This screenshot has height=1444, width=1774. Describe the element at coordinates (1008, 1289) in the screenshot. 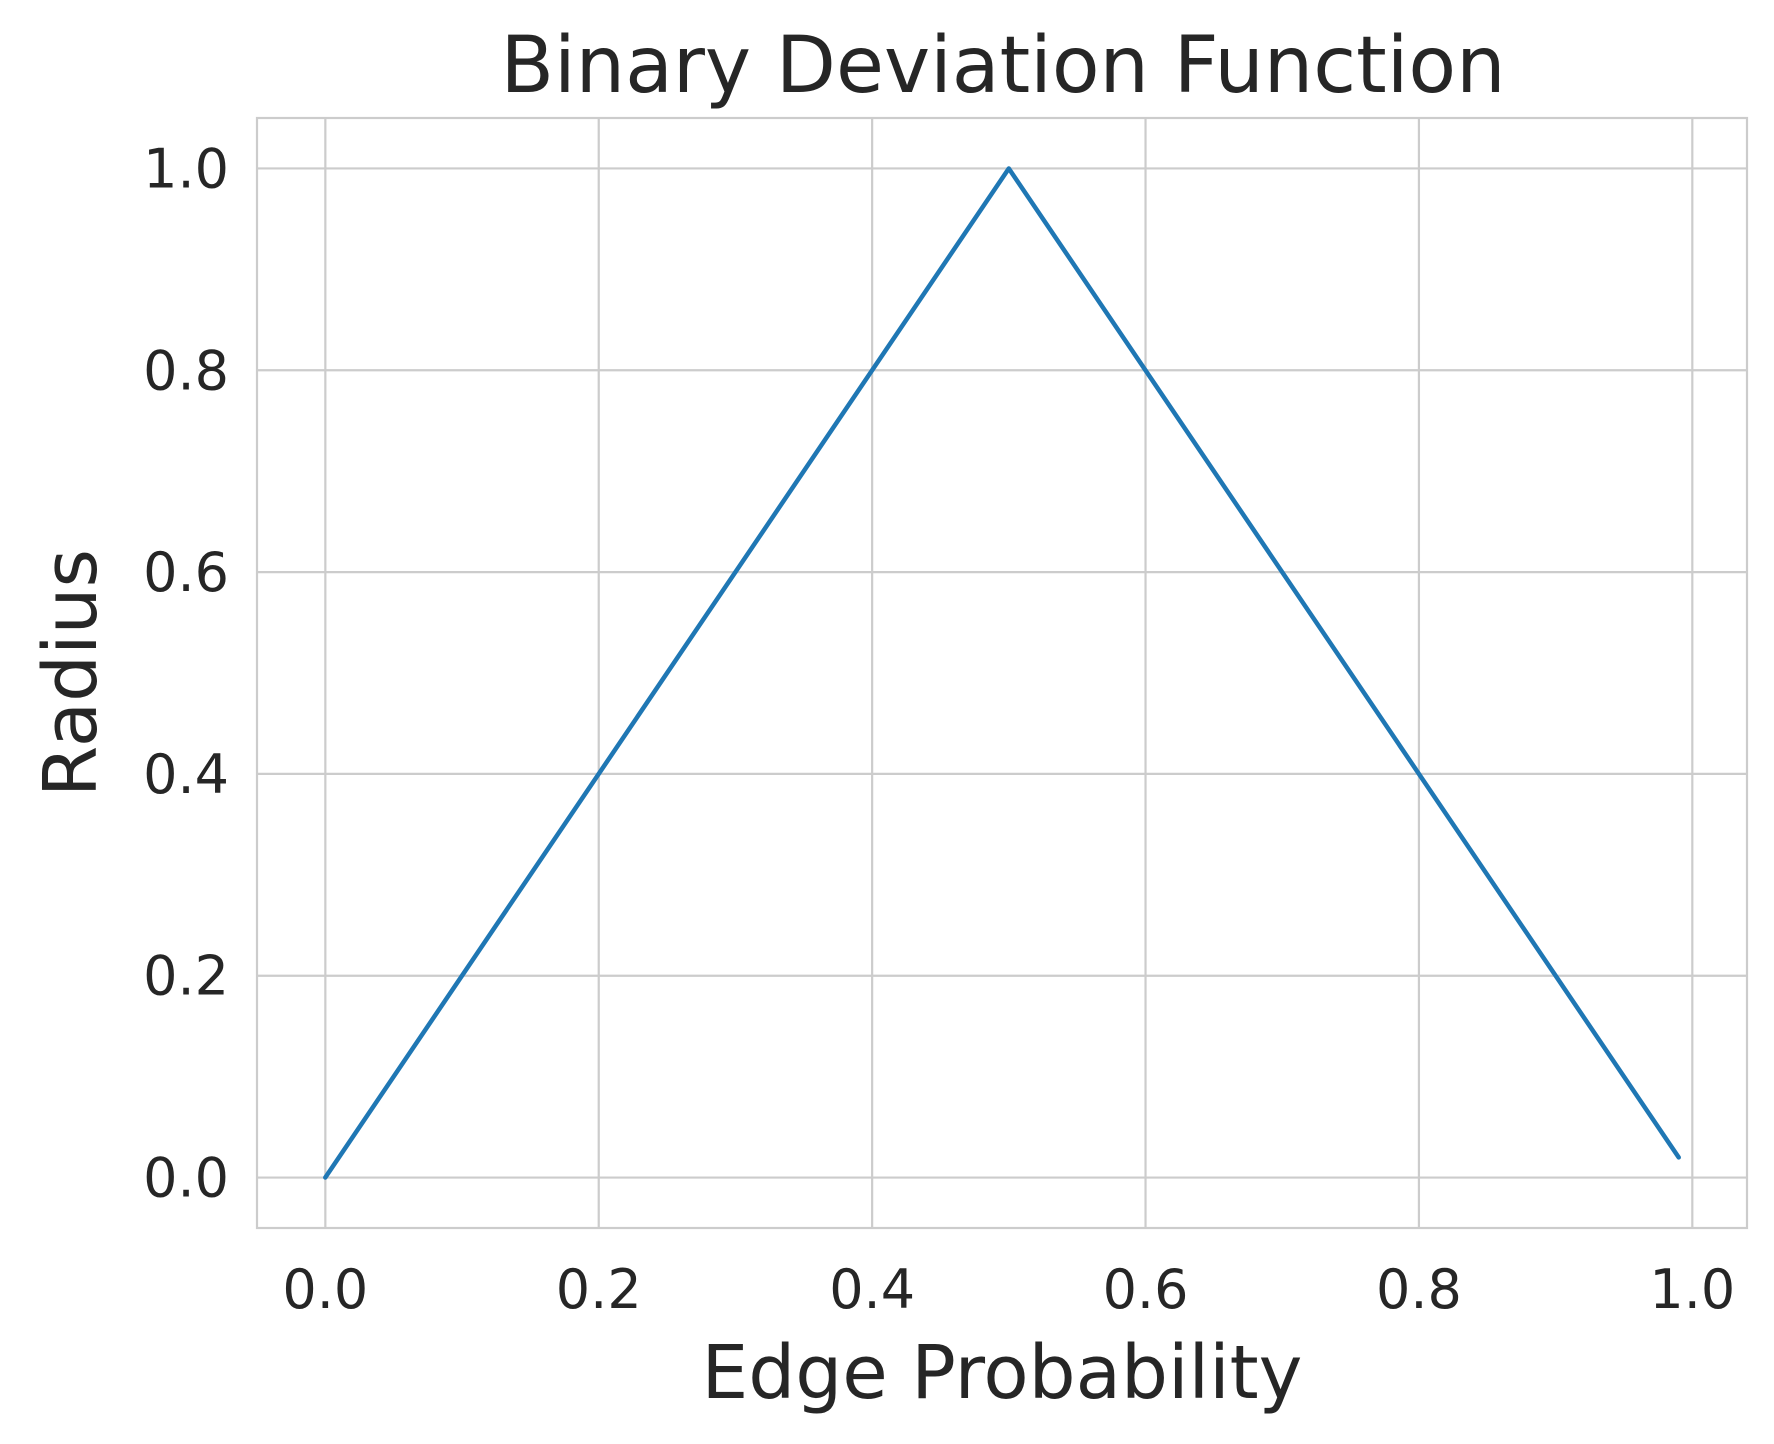

I see `x-tick-labels: 0.0 0.2 0.4 0.6 0.8 1.0` at that location.